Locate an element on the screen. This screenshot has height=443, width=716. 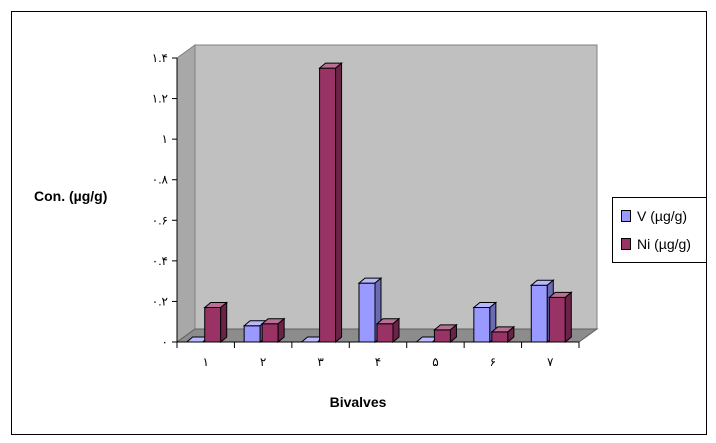
x-tick-label: ۶ is located at coordinates (493, 362).